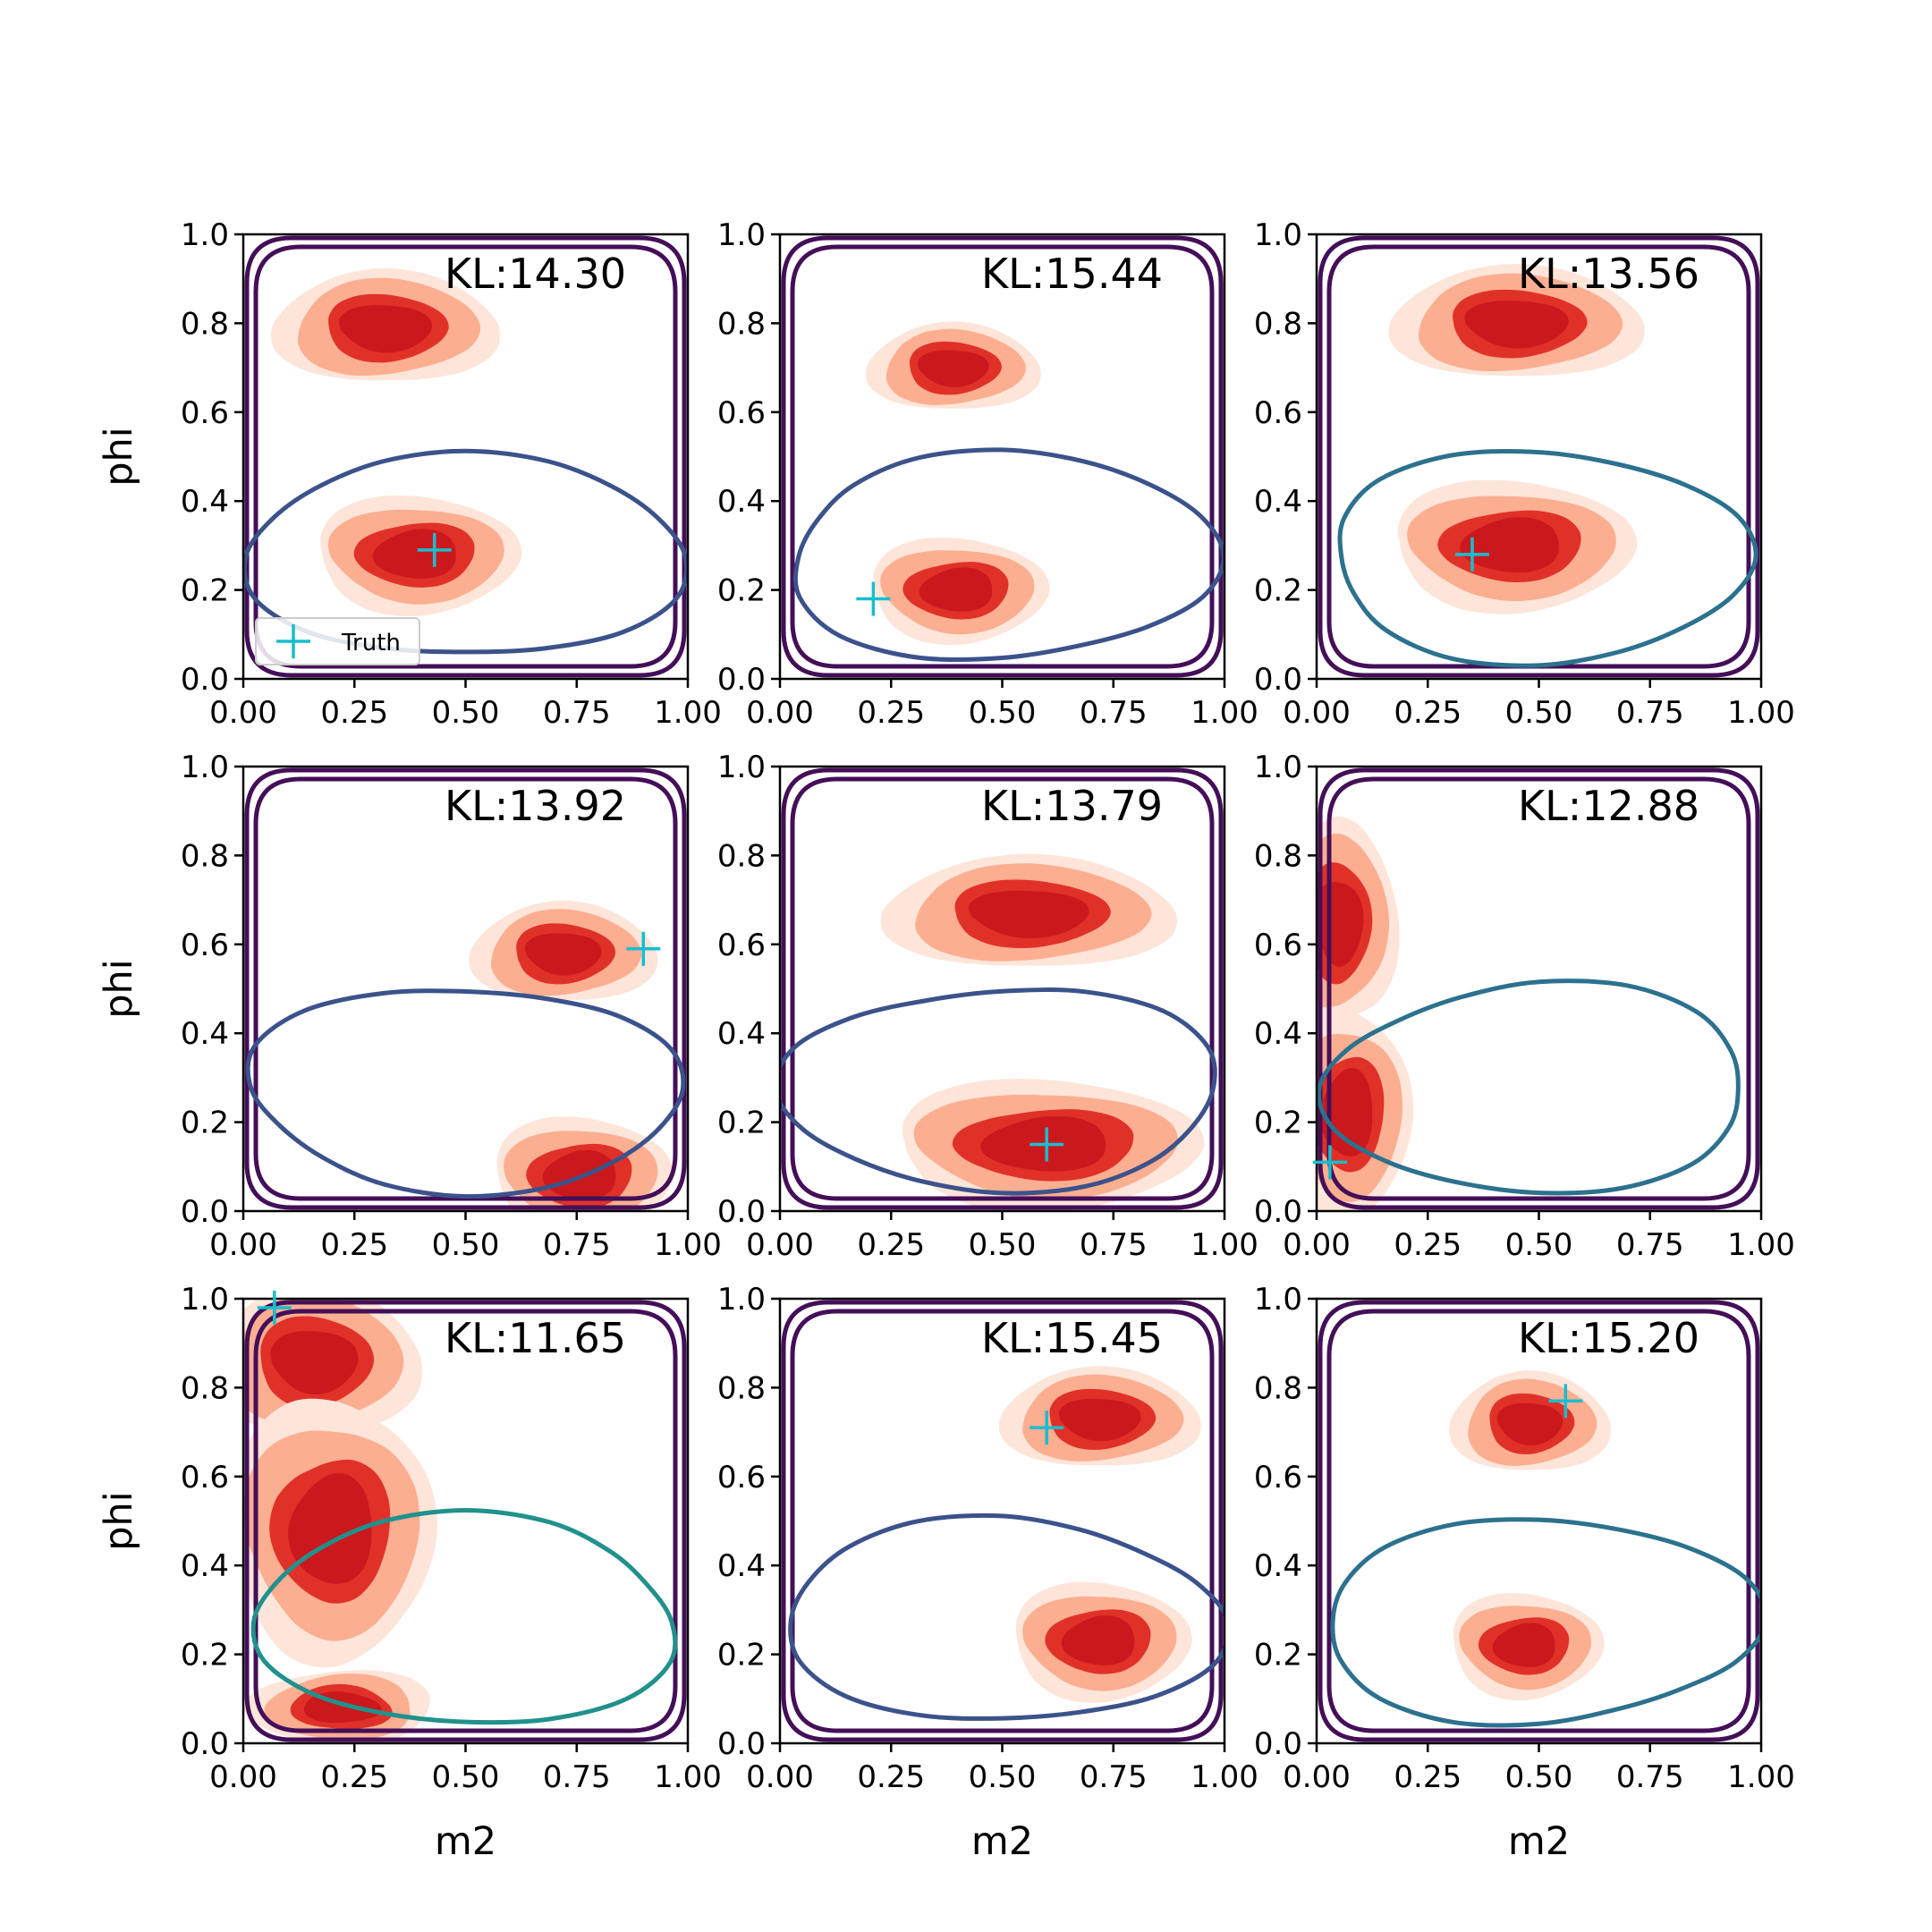  Describe the element at coordinates (371, 643) in the screenshot. I see `legend-label: Truth` at that location.